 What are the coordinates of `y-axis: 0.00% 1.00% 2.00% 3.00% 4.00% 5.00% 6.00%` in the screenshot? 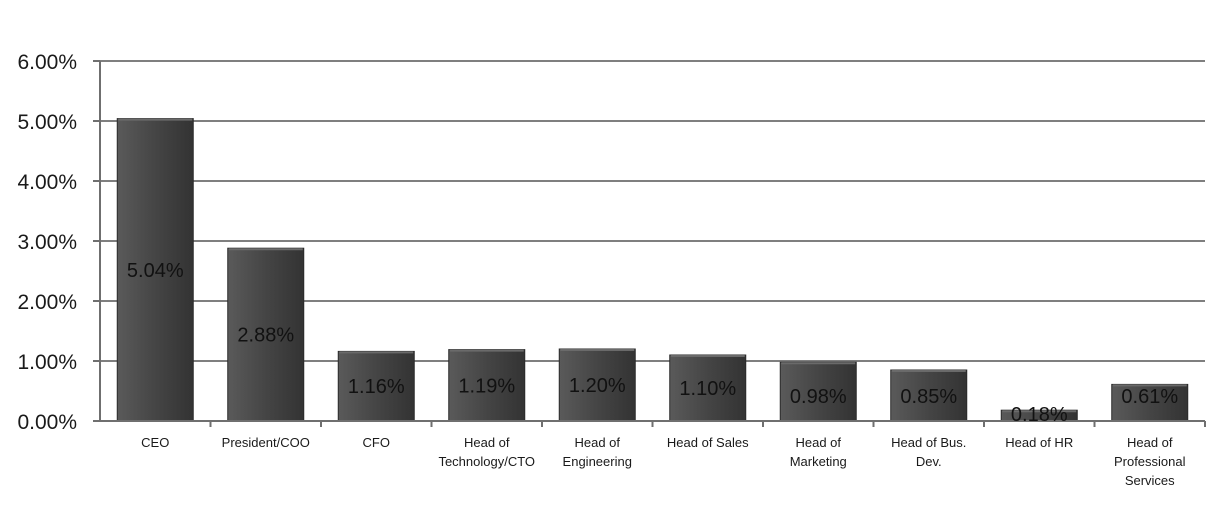 It's located at (59, 242).